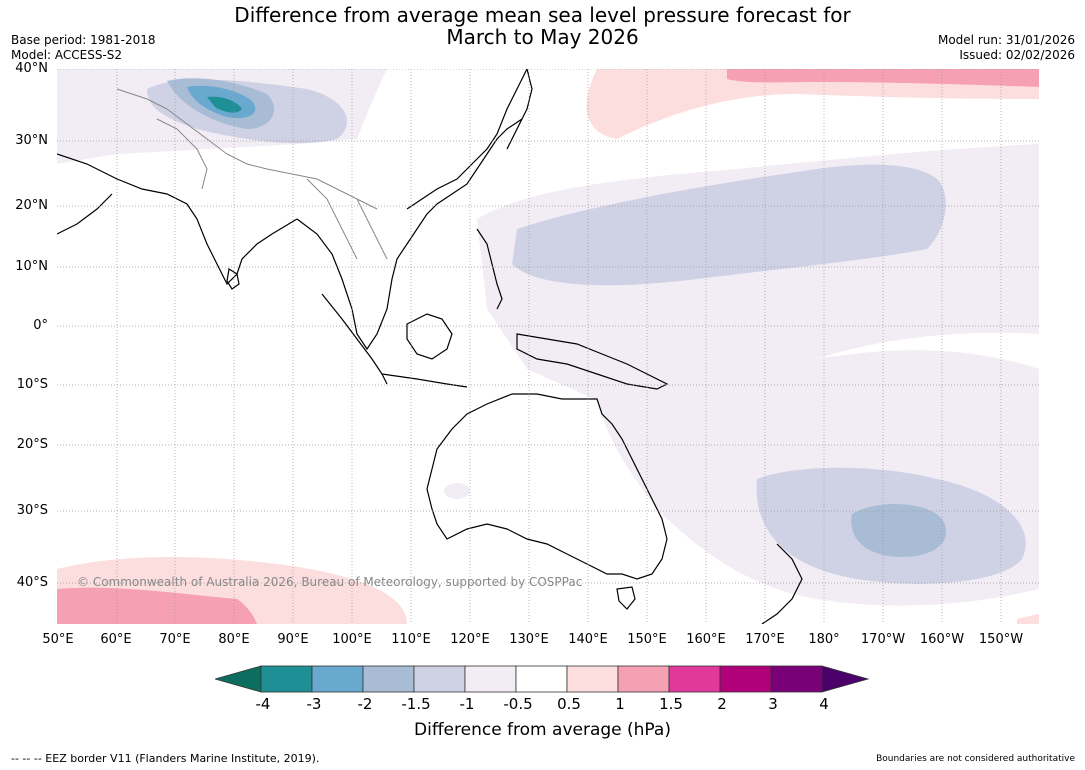  Describe the element at coordinates (238, 679) in the screenshot. I see `colorbar-extend-low` at that location.